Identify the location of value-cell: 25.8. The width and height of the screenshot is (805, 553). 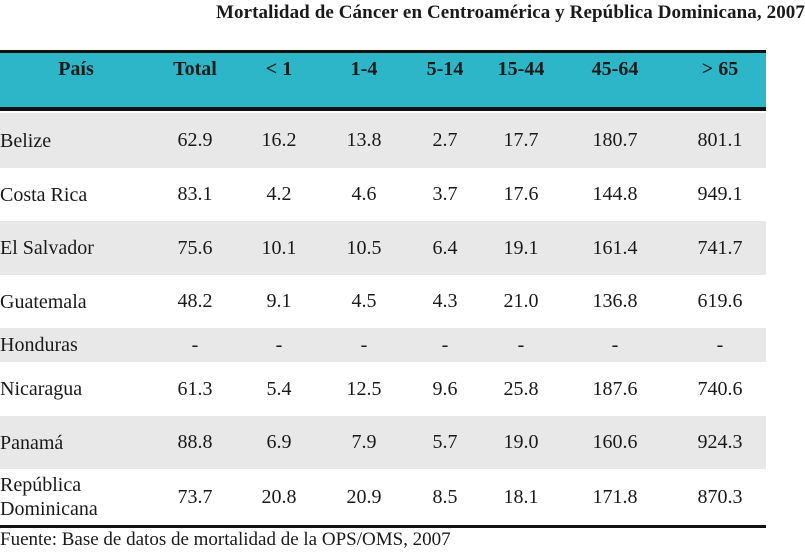
(521, 388).